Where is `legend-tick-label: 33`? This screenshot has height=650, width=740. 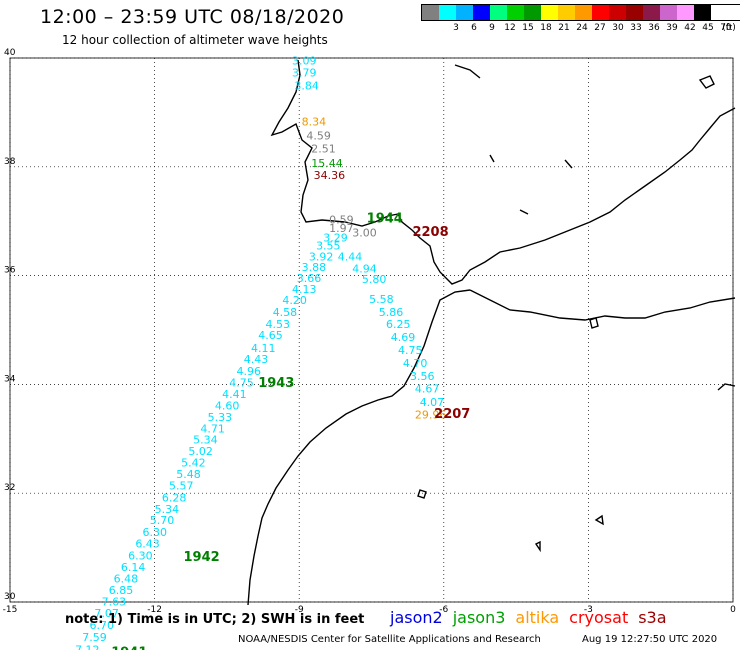
legend-tick-label: 33 is located at coordinates (636, 28).